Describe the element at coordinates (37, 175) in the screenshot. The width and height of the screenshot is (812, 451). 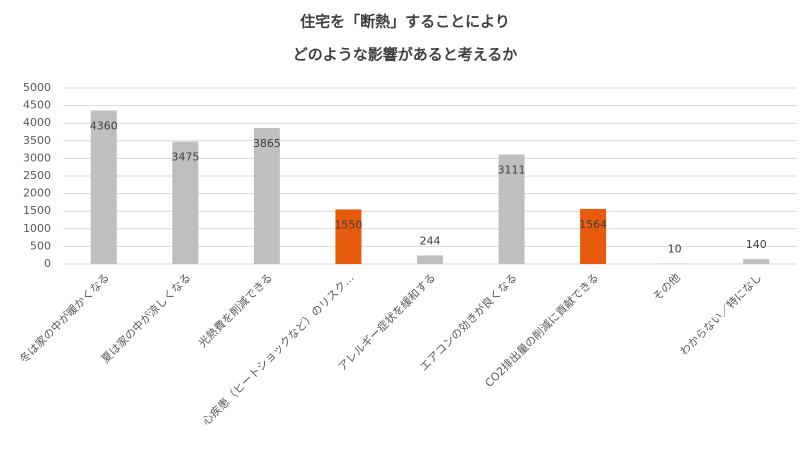
I see `y-tick-label: 2500` at that location.